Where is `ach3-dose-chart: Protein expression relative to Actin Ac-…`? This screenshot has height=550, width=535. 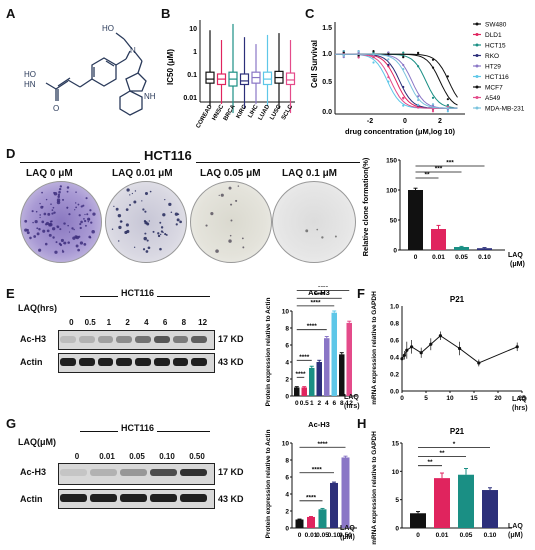
ach3-dose-chart: Protein expression relative to Actin Ac-… is located at coordinates (311, 479).